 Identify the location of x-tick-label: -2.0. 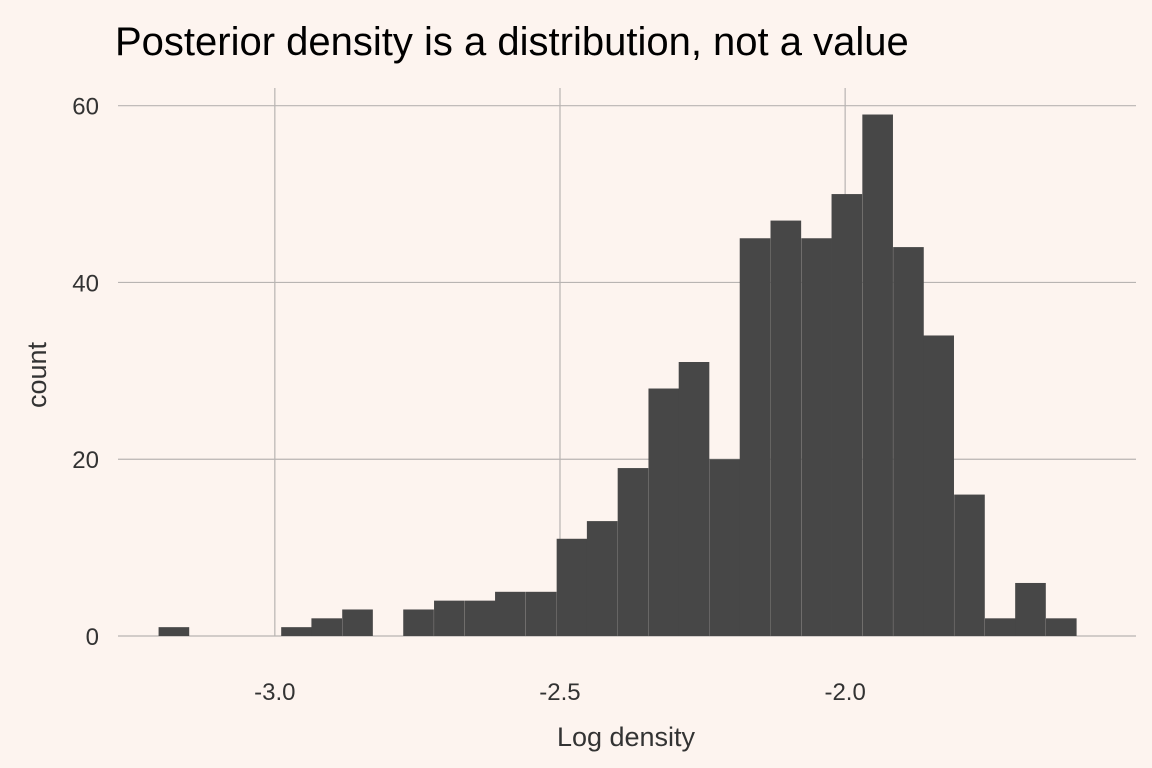
(844, 692).